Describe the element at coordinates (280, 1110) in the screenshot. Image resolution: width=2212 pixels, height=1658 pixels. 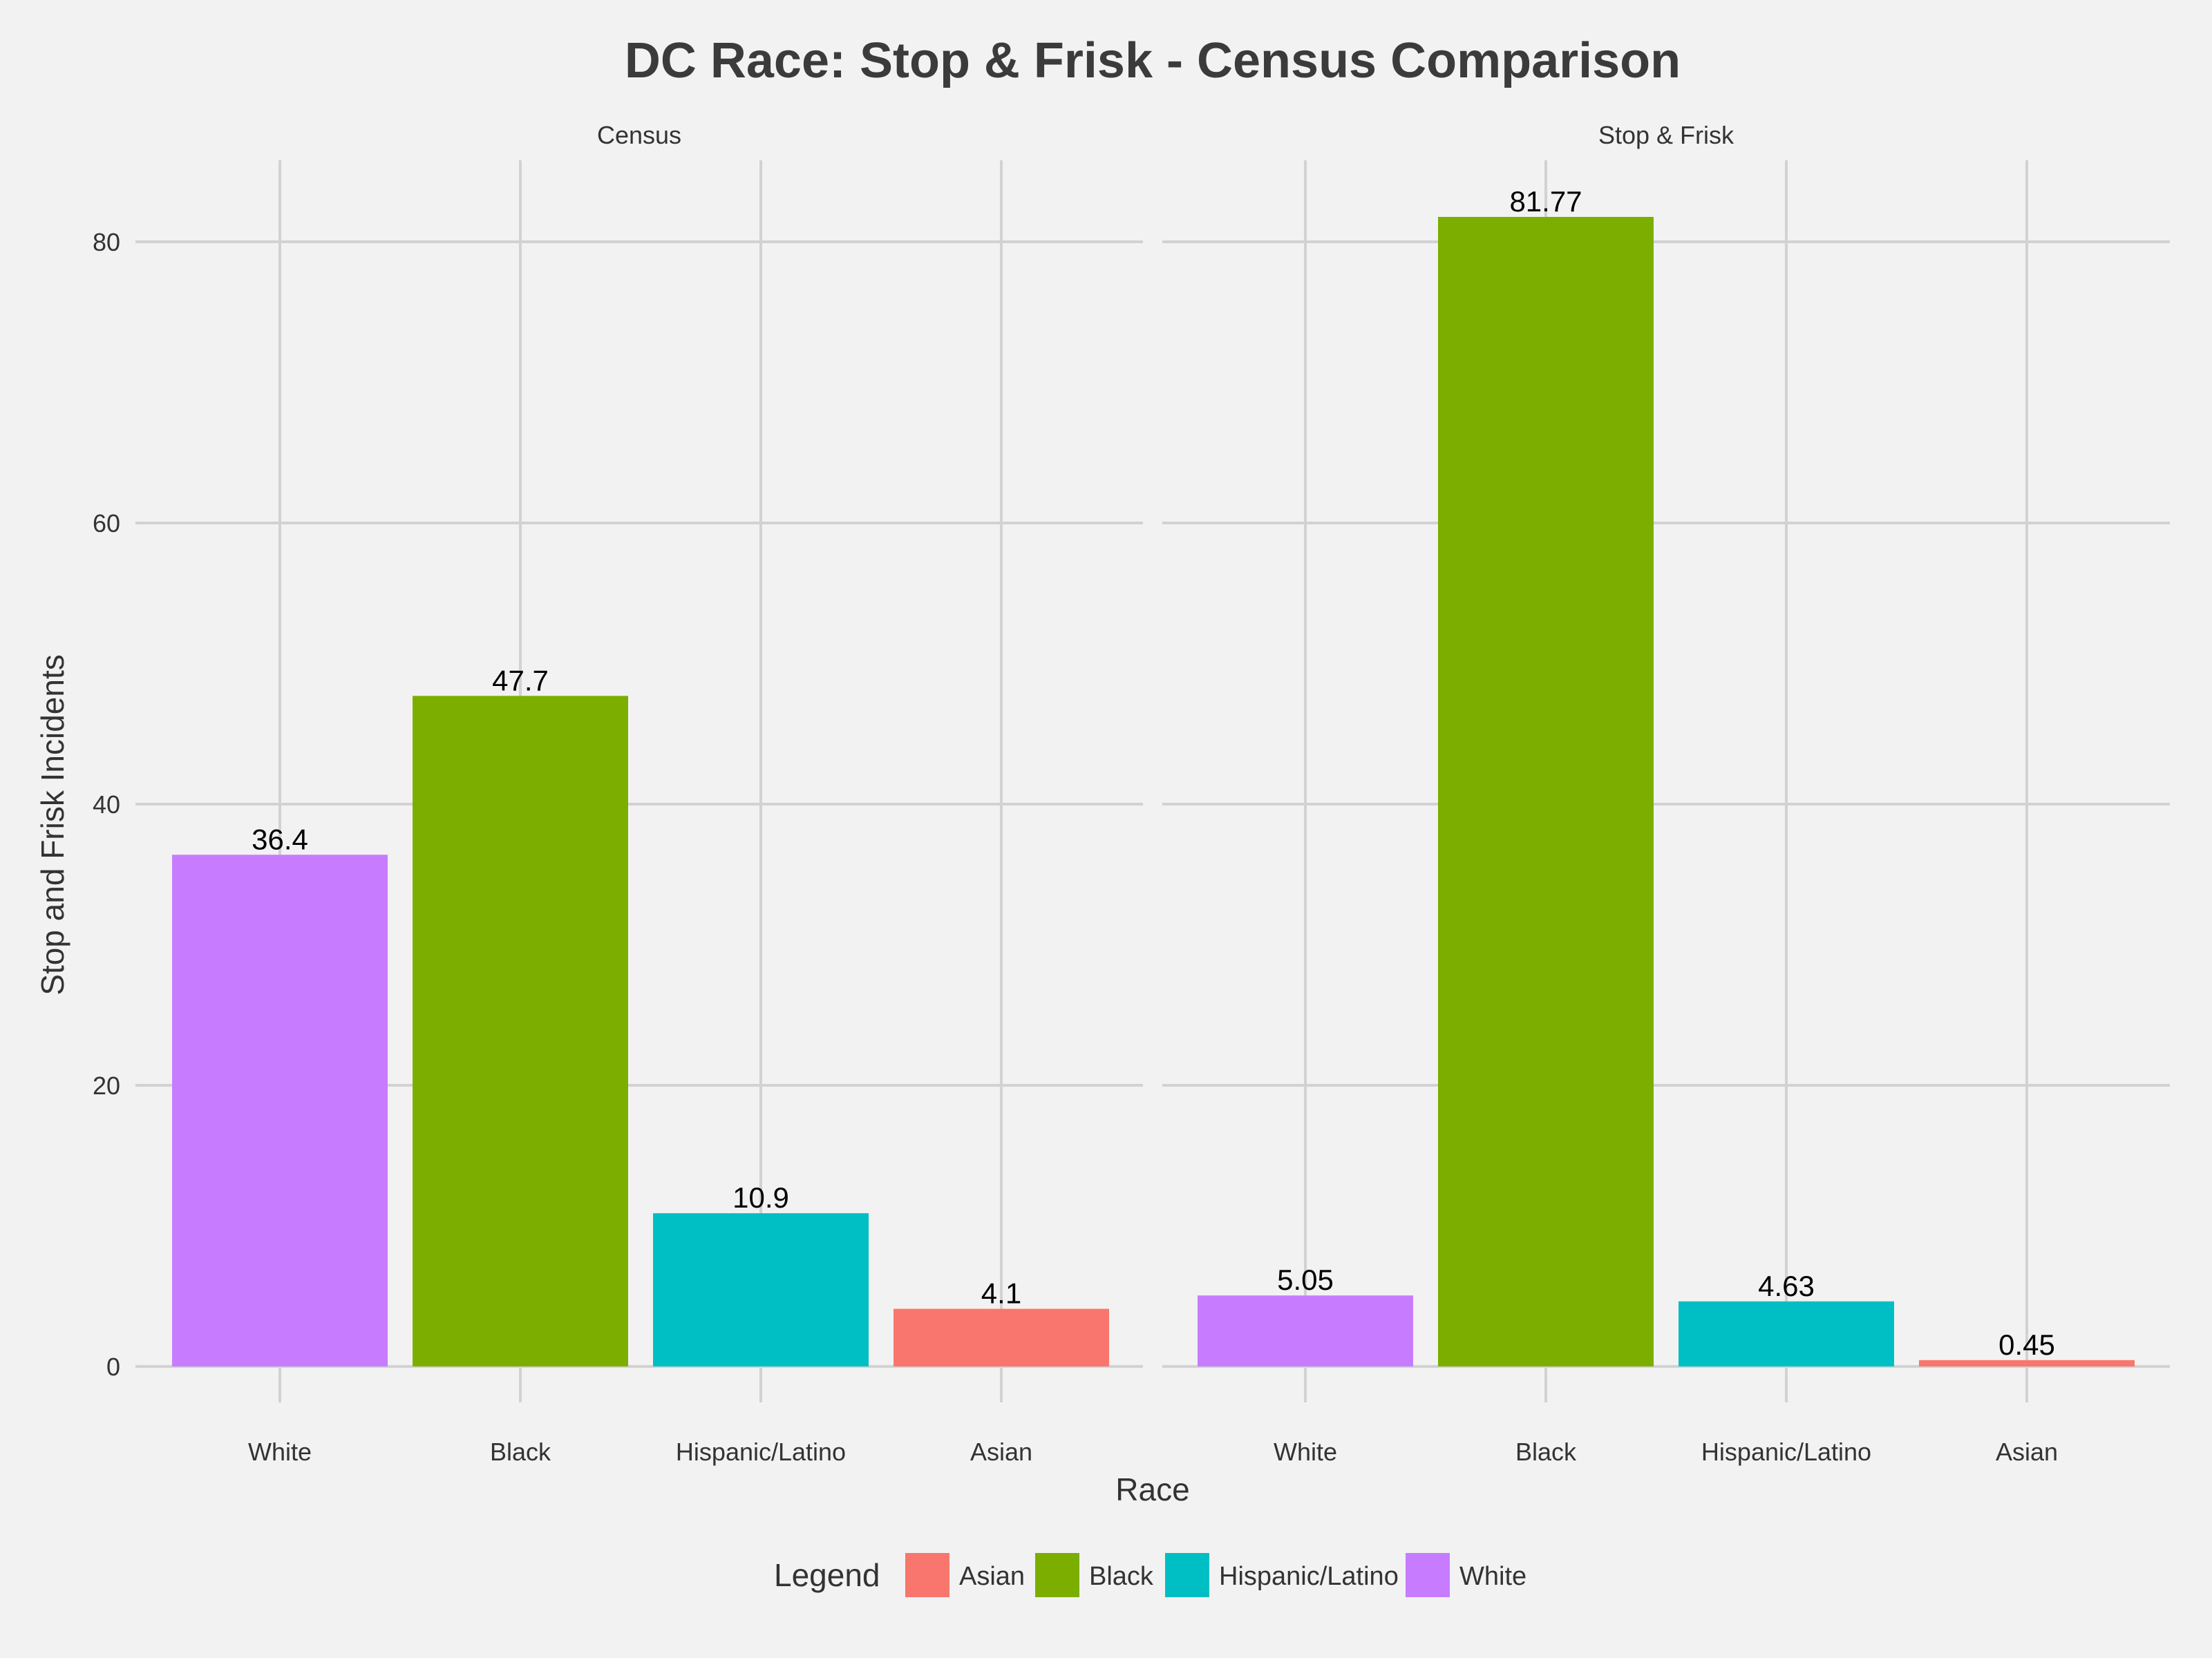
I see `bar-census-white` at that location.